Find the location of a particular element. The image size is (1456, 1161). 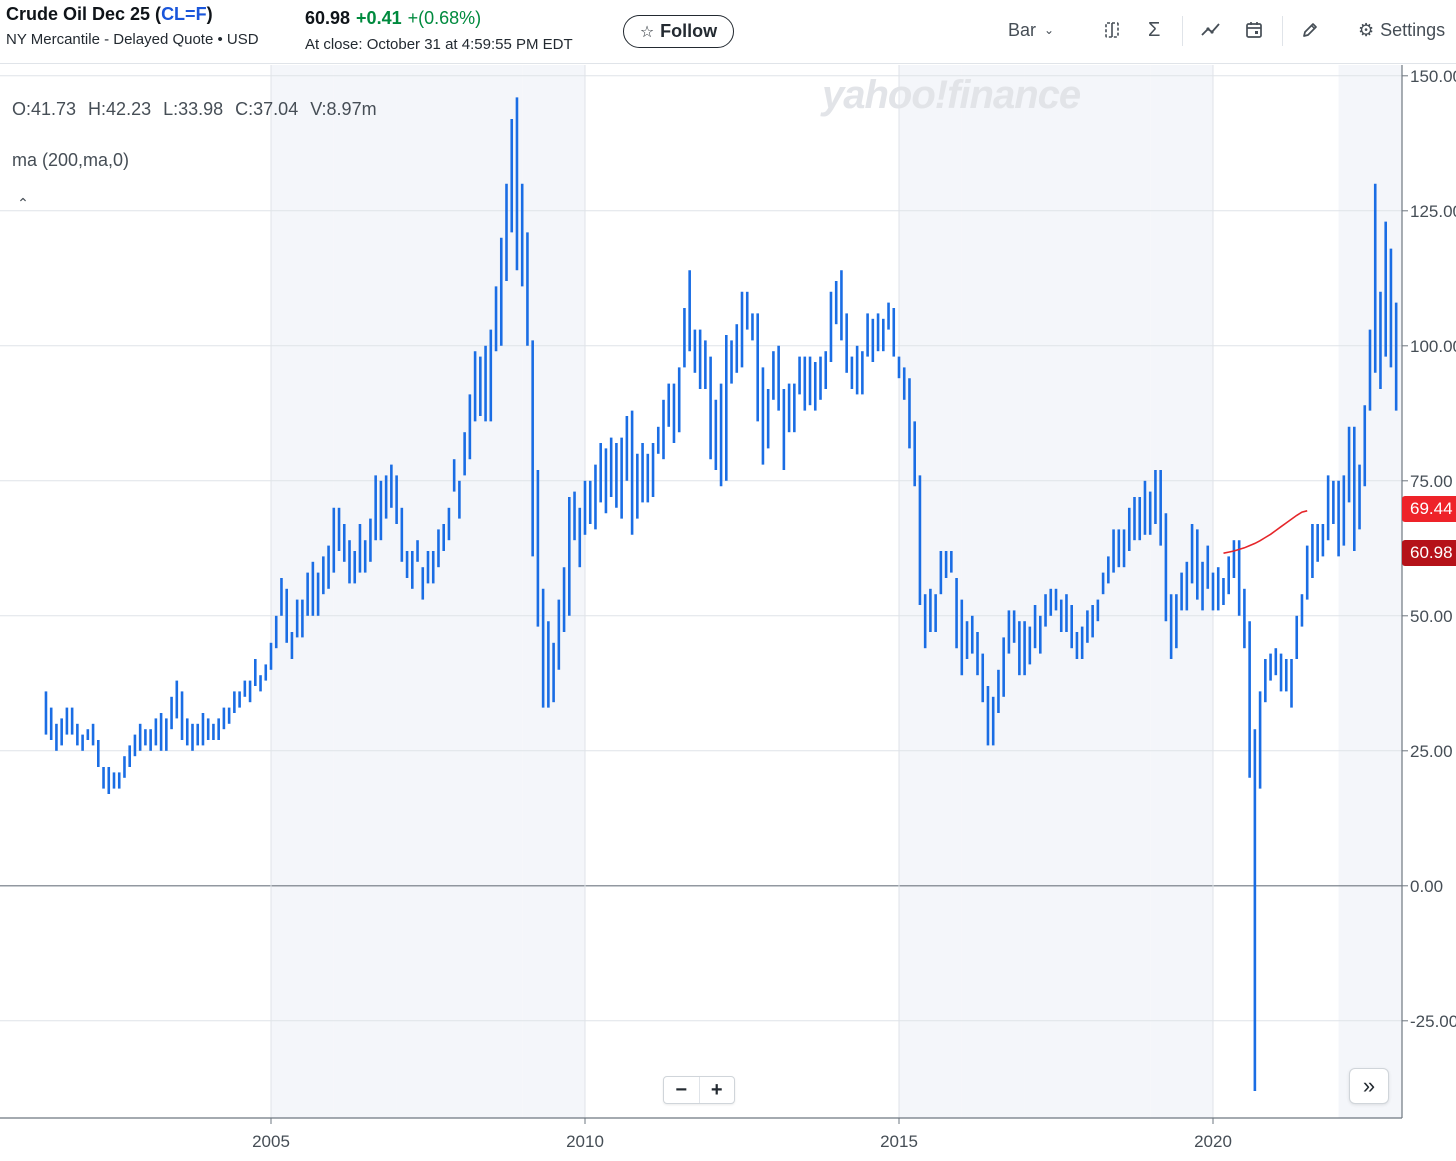

calendar-icon is located at coordinates (1254, 30).